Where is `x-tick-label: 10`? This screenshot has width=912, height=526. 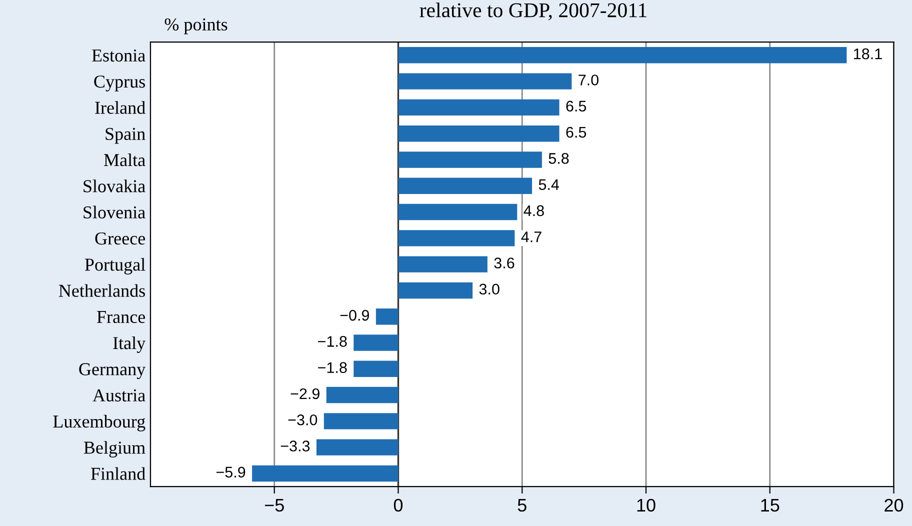
x-tick-label: 10 is located at coordinates (646, 505).